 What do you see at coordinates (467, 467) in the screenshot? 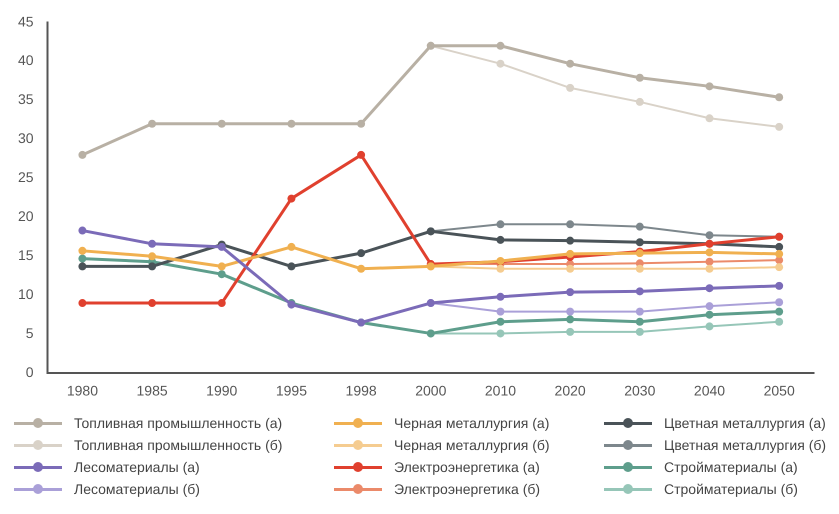
I see `legend-label: Электроэнергетика (а)` at bounding box center [467, 467].